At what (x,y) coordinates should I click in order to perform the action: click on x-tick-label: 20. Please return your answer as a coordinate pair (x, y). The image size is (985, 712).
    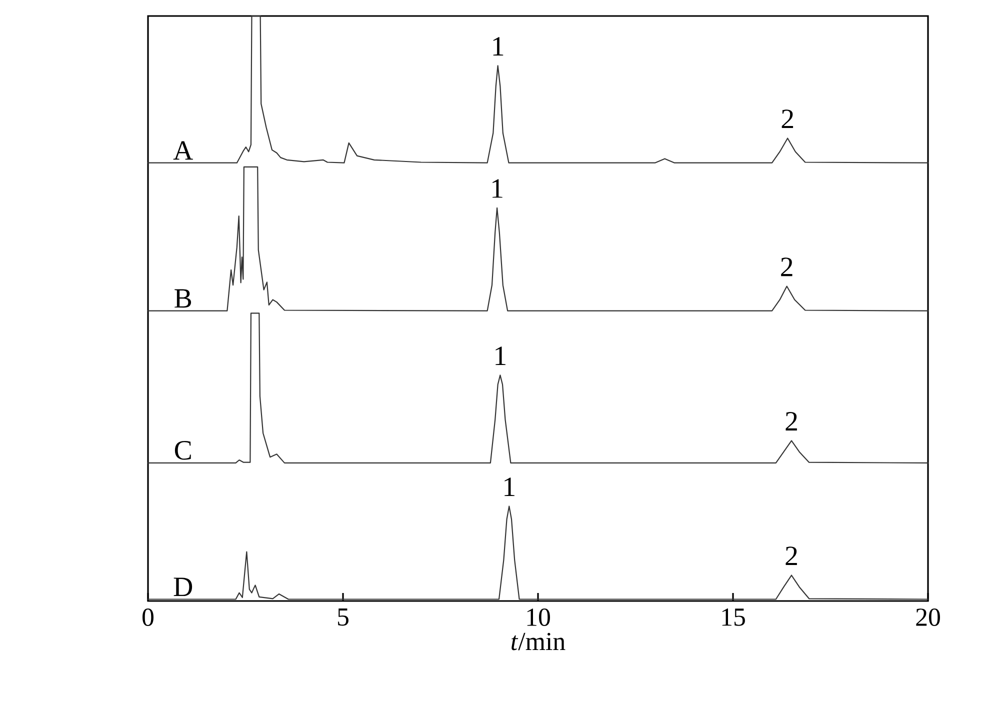
    Looking at the image, I should click on (928, 617).